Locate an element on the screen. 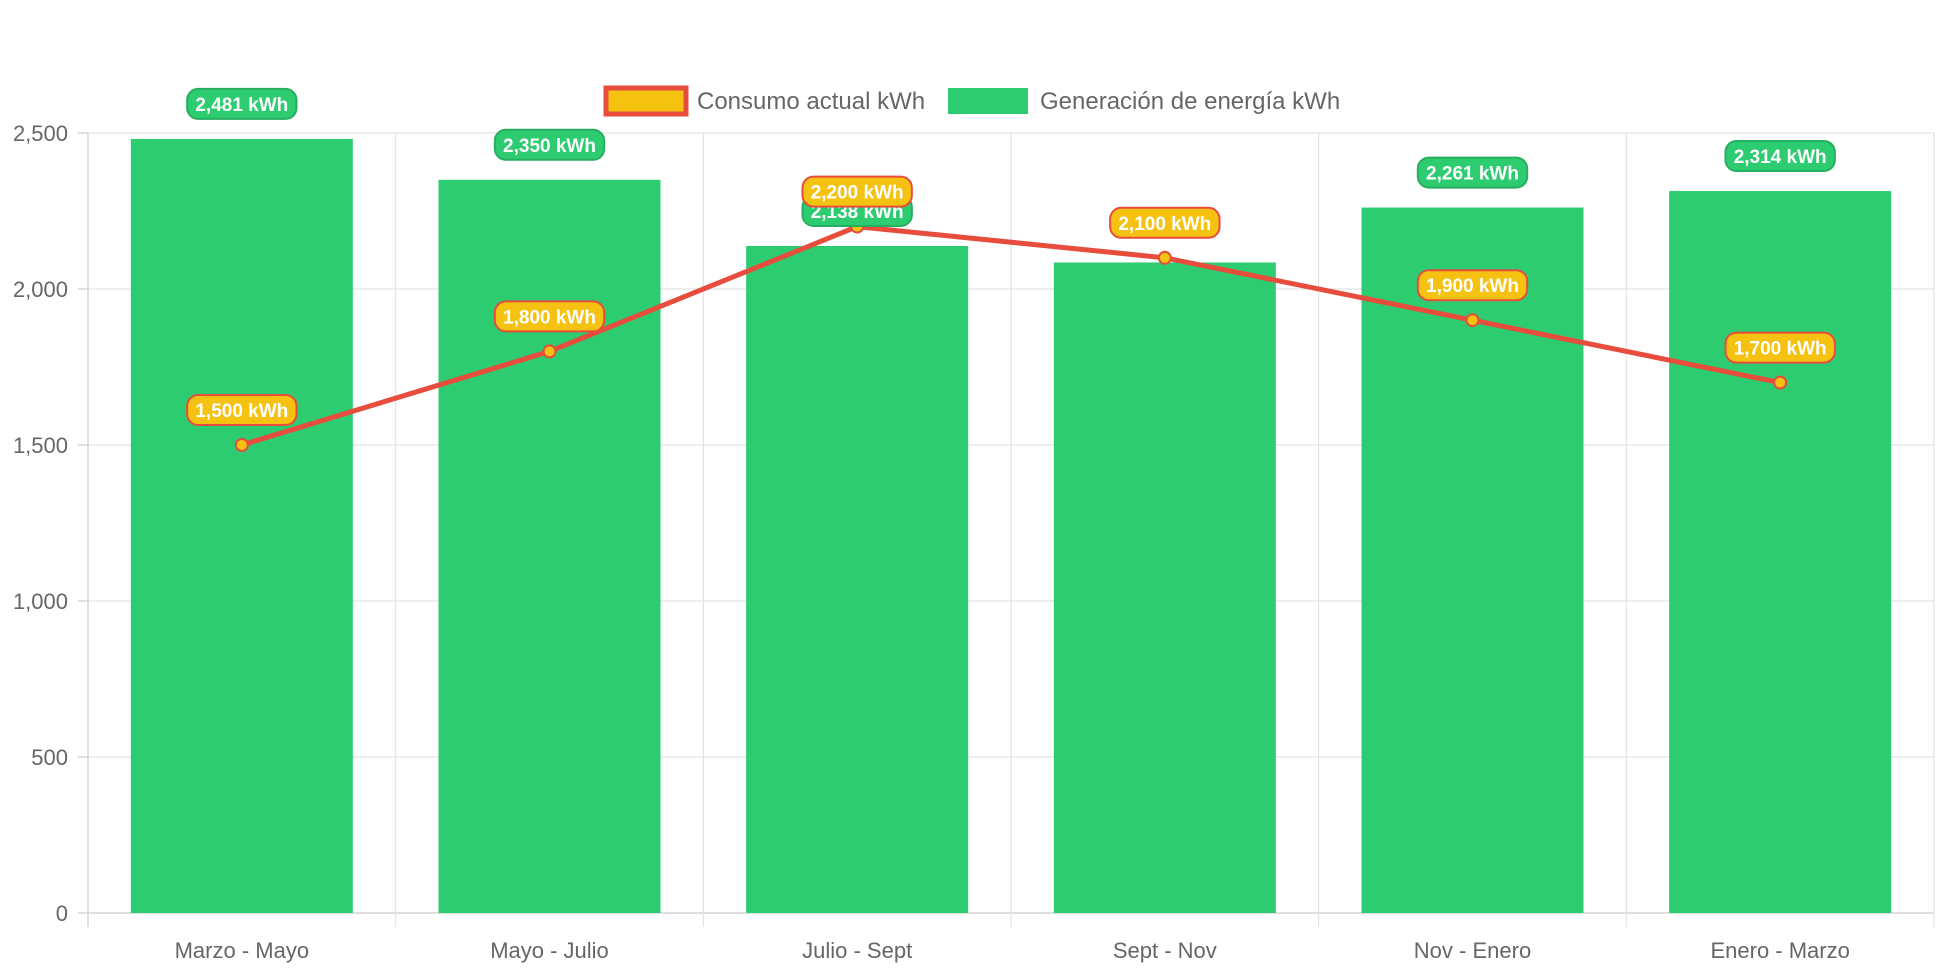 The height and width of the screenshot is (970, 1942). x-tick-label: Enero - Marzo is located at coordinates (1779, 950).